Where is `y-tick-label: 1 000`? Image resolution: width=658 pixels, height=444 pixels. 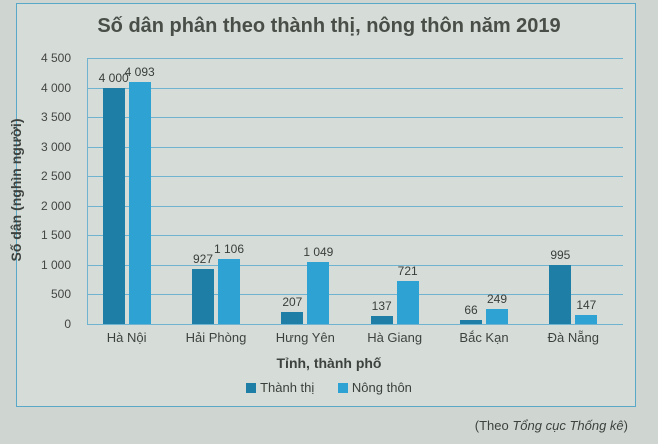 y-tick-label: 1 000 is located at coordinates (55, 264).